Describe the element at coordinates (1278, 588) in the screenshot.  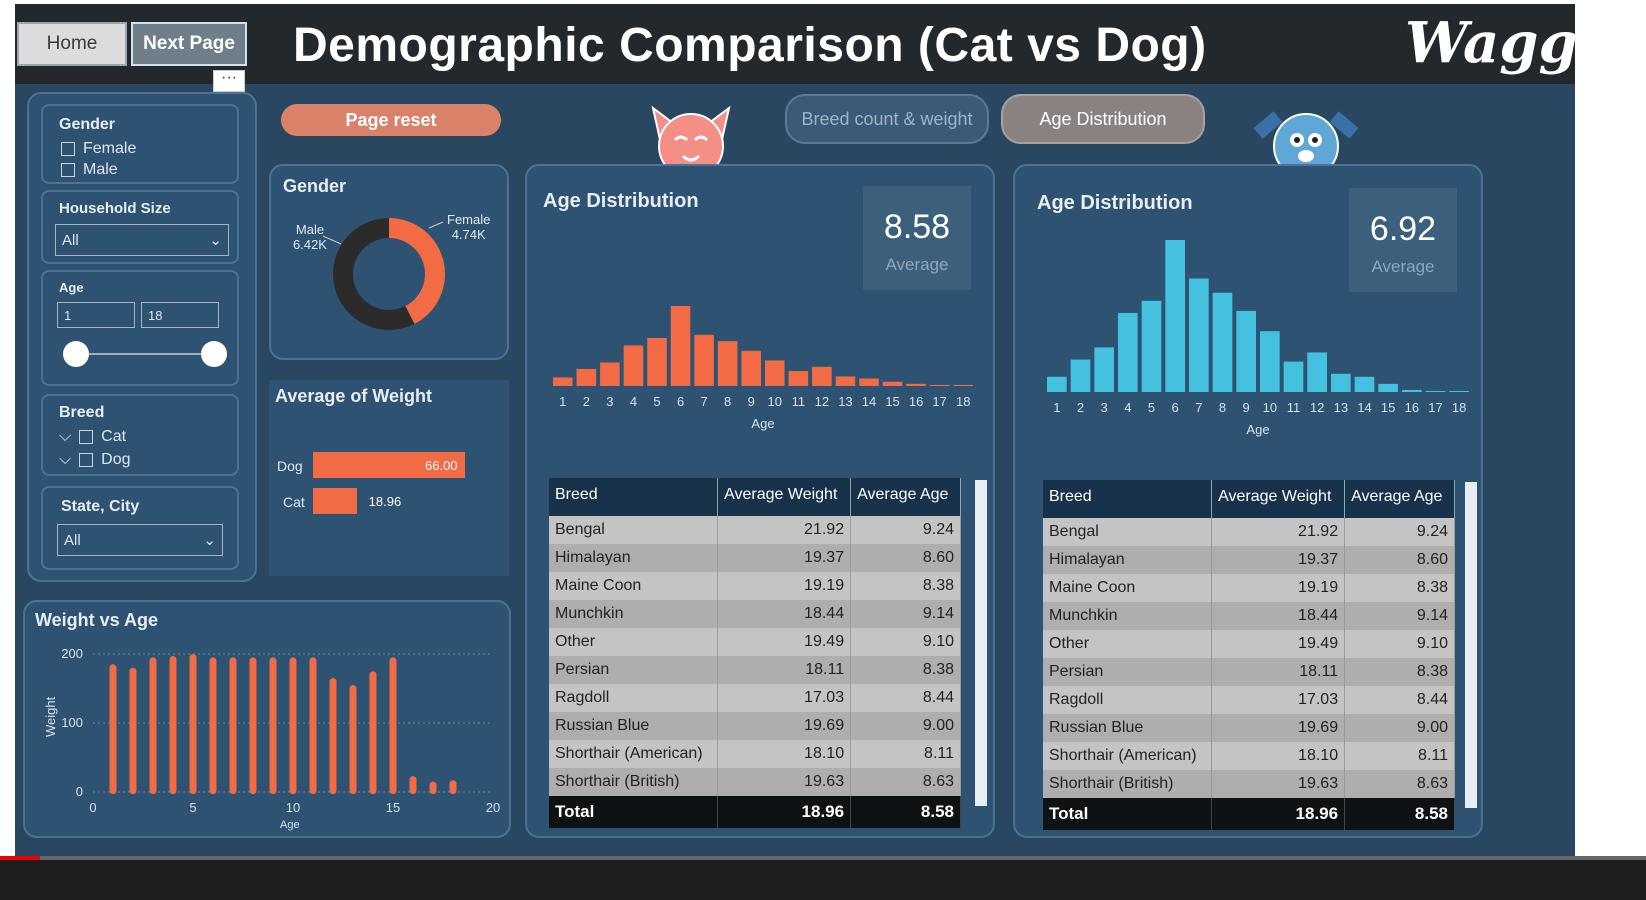
I see `table-cell: 19.19` at that location.